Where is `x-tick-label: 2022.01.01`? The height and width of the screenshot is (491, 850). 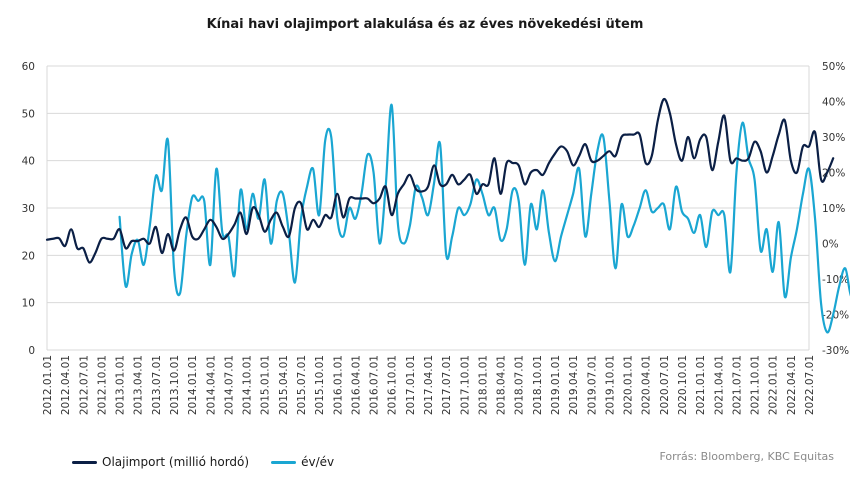
x-tick-label: 2022.01.01 is located at coordinates (774, 385).